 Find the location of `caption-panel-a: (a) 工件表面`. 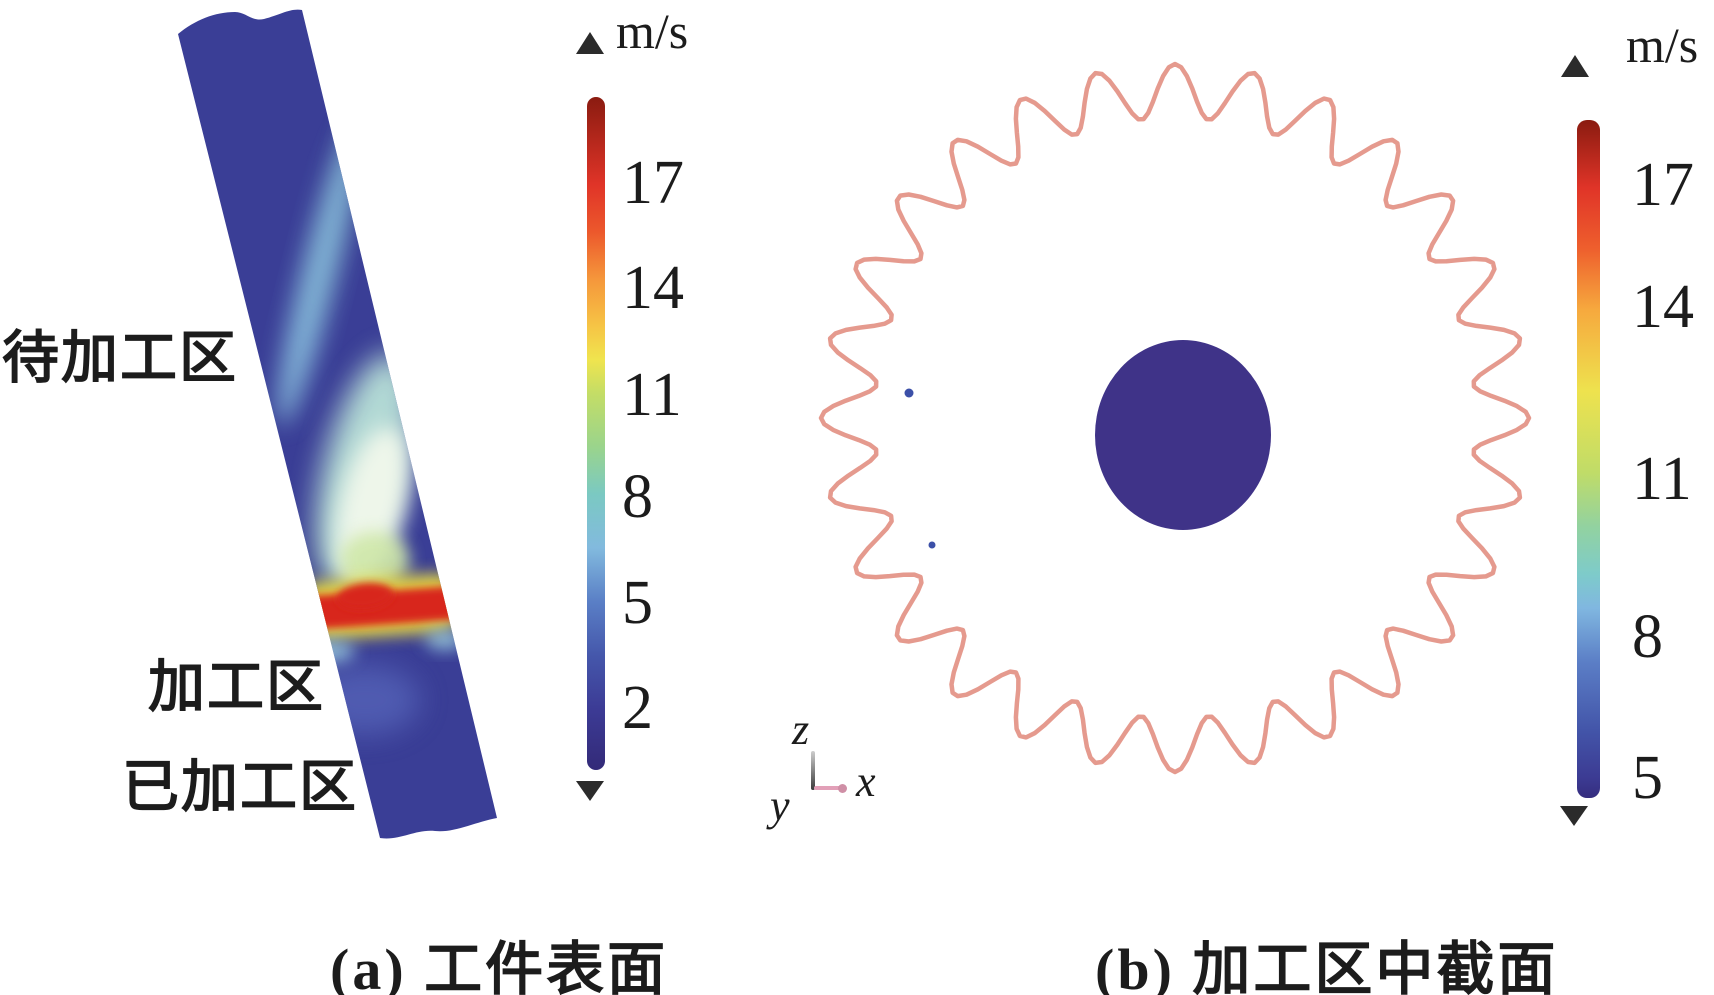

caption-panel-a: (a) 工件表面 is located at coordinates (499, 966).